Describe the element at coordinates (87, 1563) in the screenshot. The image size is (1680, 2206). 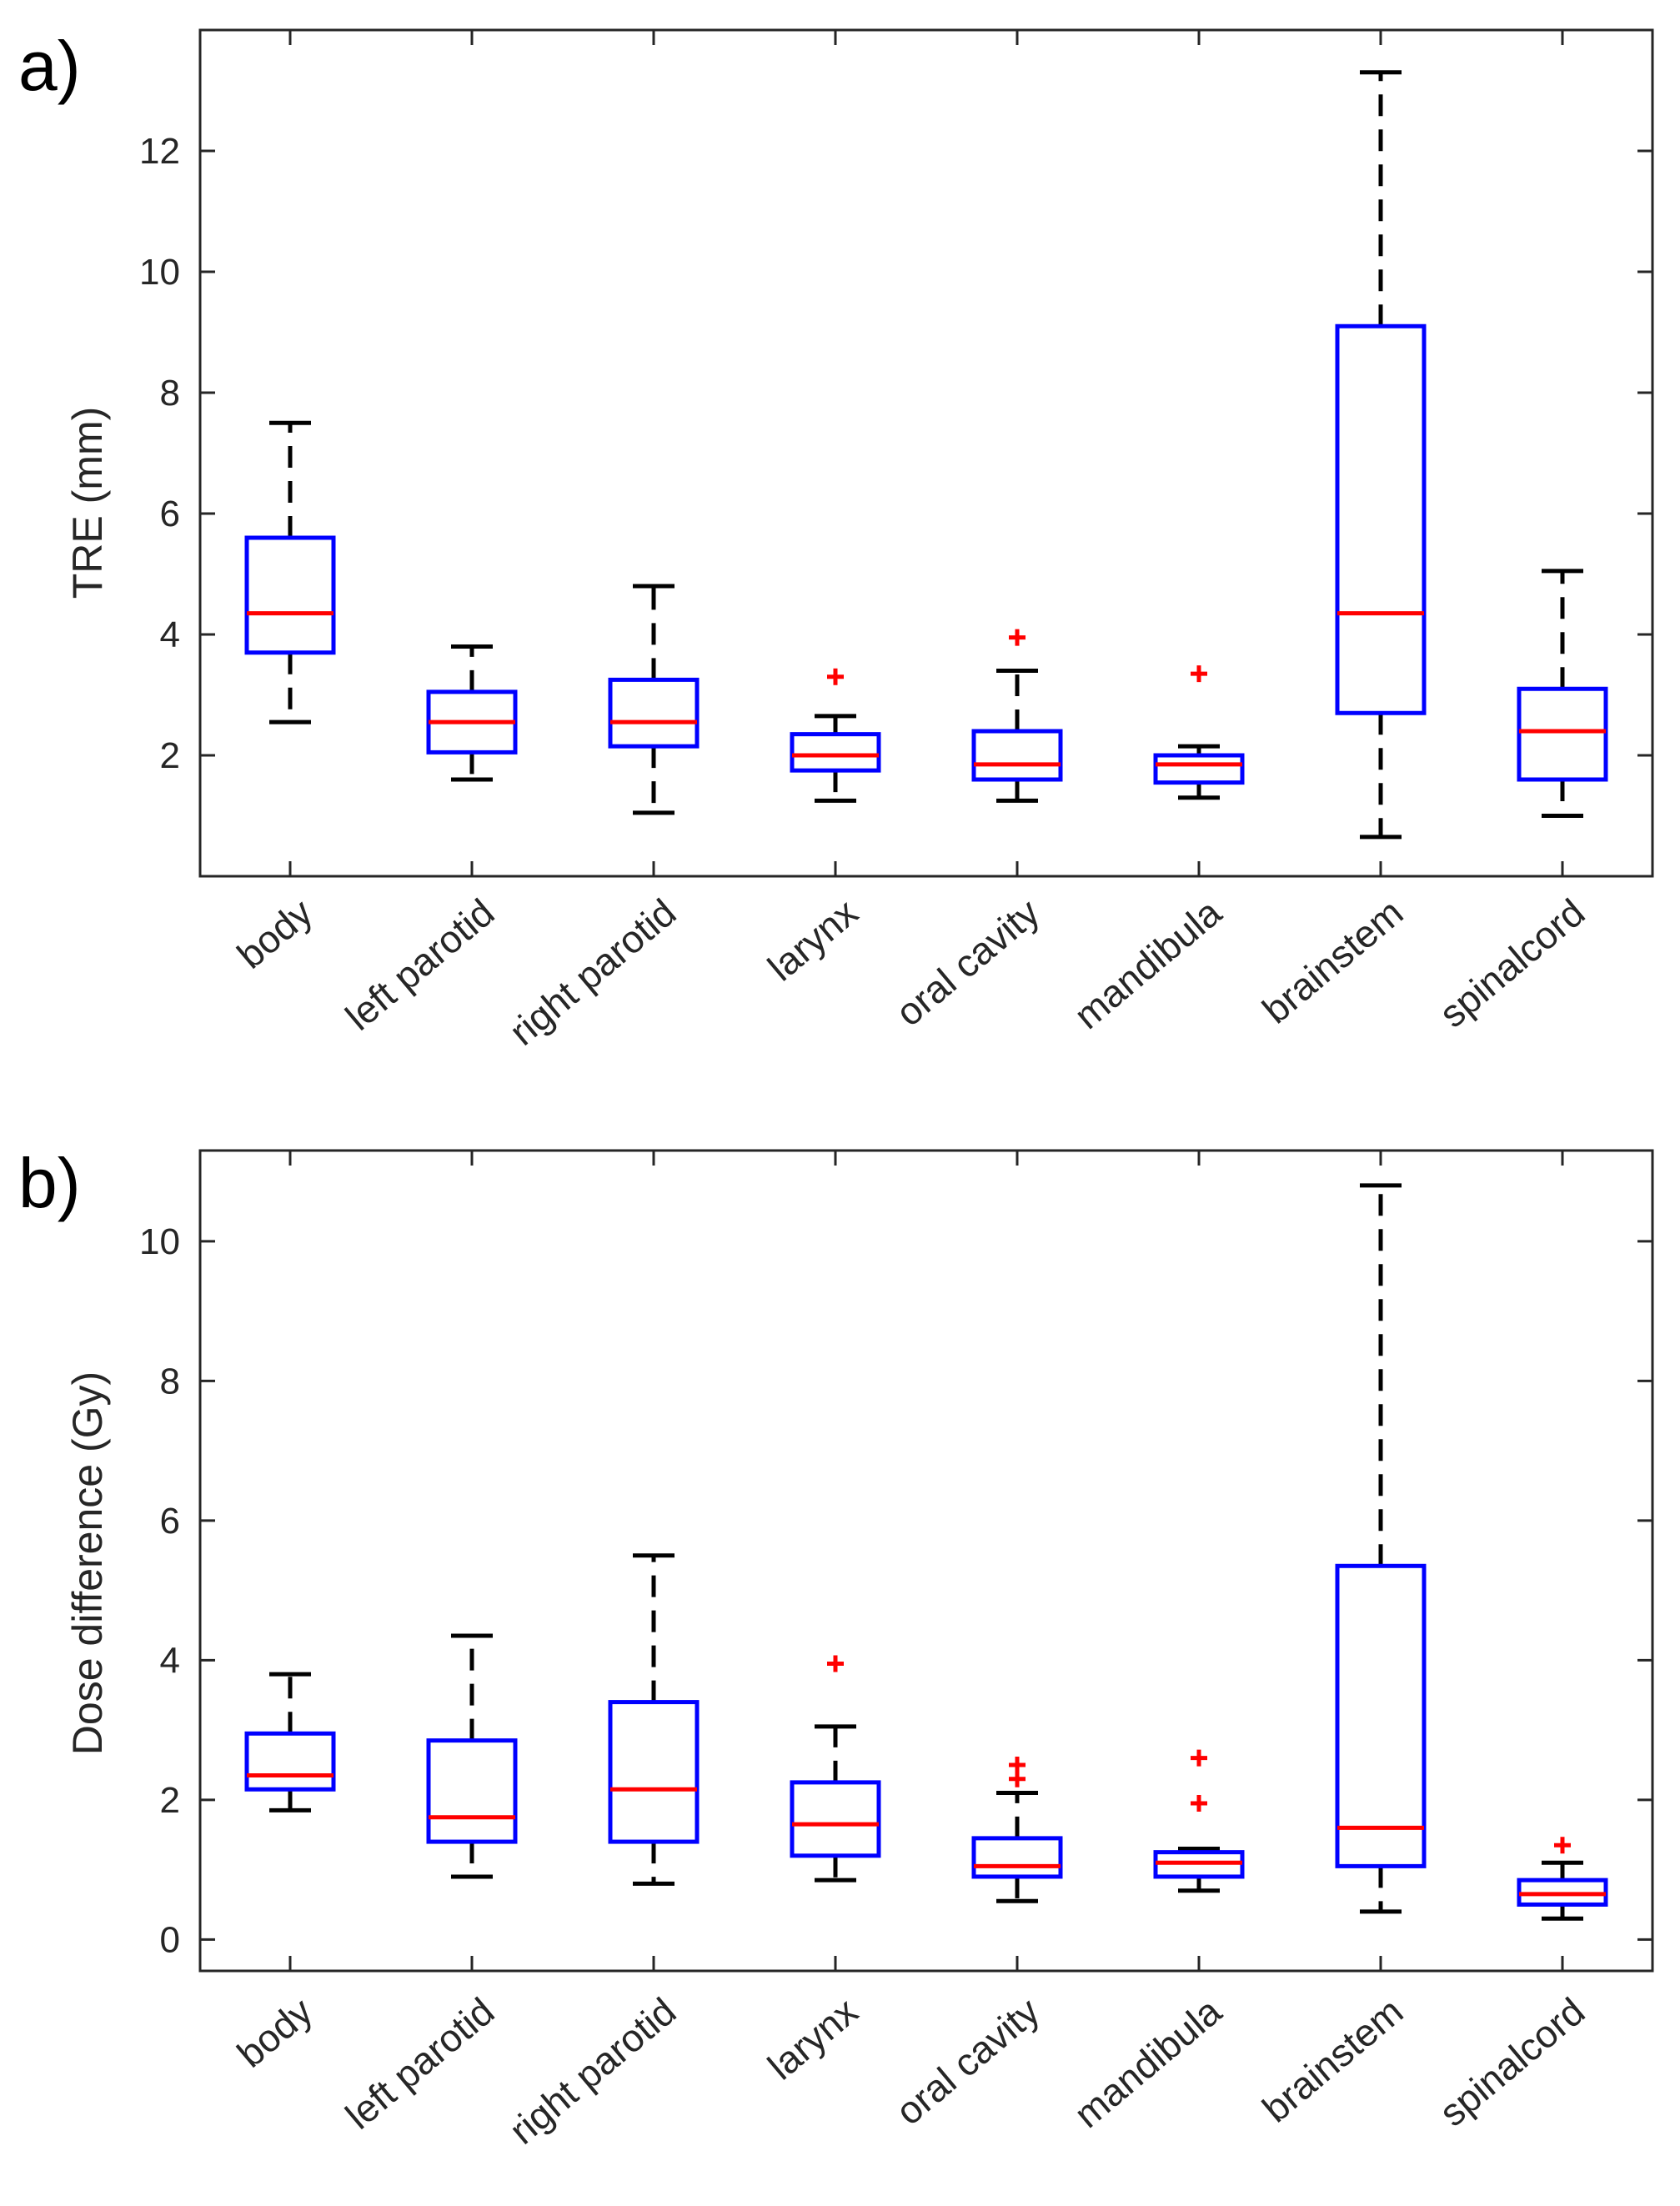
I see `panel-b-ylabel: Dose difference (Gy)` at that location.